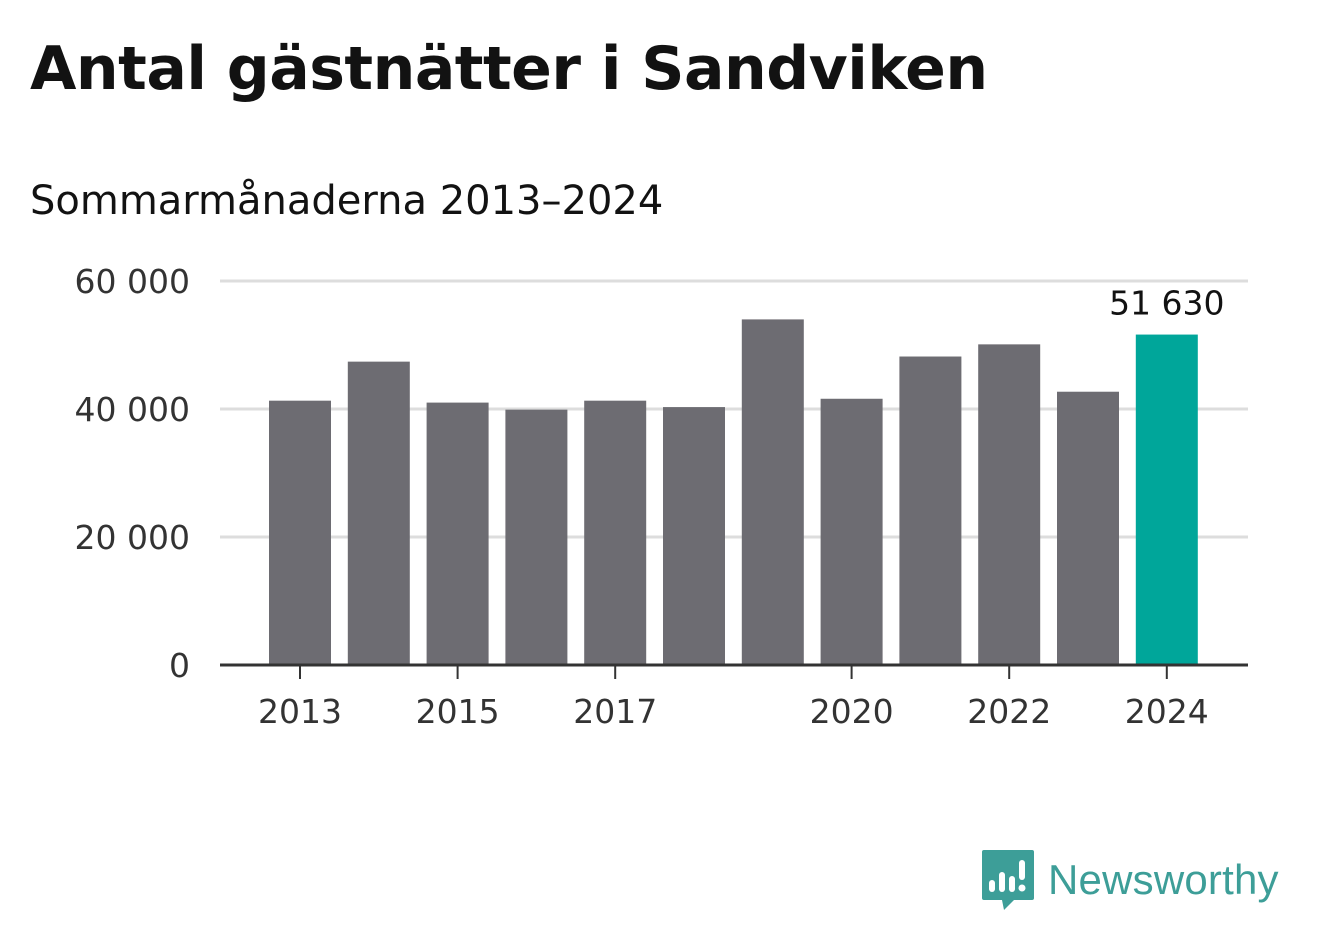 This screenshot has width=1322, height=939. What do you see at coordinates (457, 533) in the screenshot?
I see `bar-2015` at bounding box center [457, 533].